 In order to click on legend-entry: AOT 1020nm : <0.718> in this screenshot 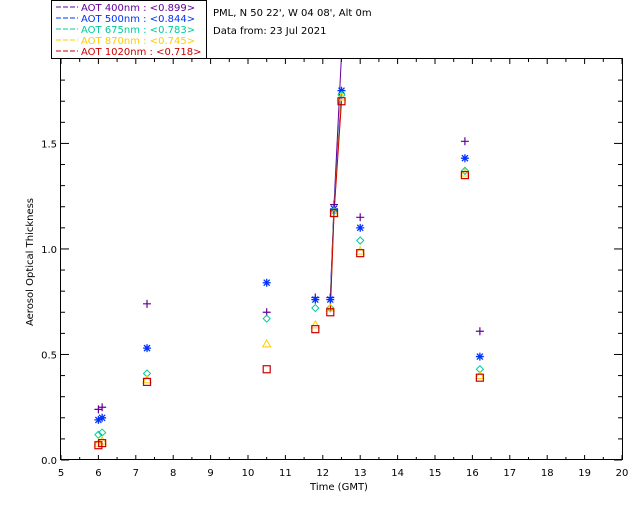, I will do `click(141, 52)`.